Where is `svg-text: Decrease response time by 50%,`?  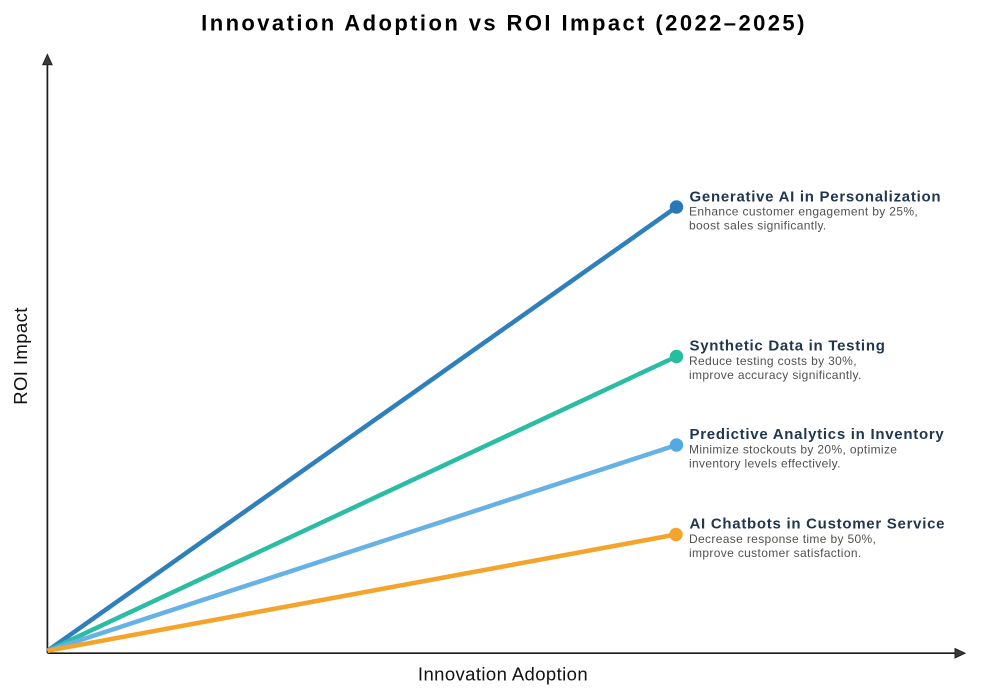
svg-text: Decrease response time by 50%, is located at coordinates (782, 539).